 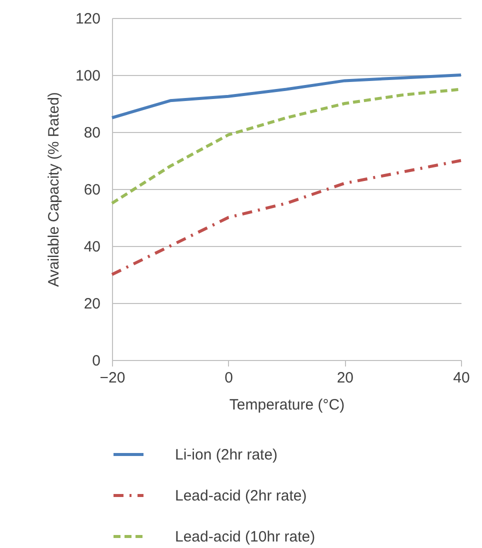 What do you see at coordinates (87, 19) in the screenshot?
I see `y-tick-label: 120` at bounding box center [87, 19].